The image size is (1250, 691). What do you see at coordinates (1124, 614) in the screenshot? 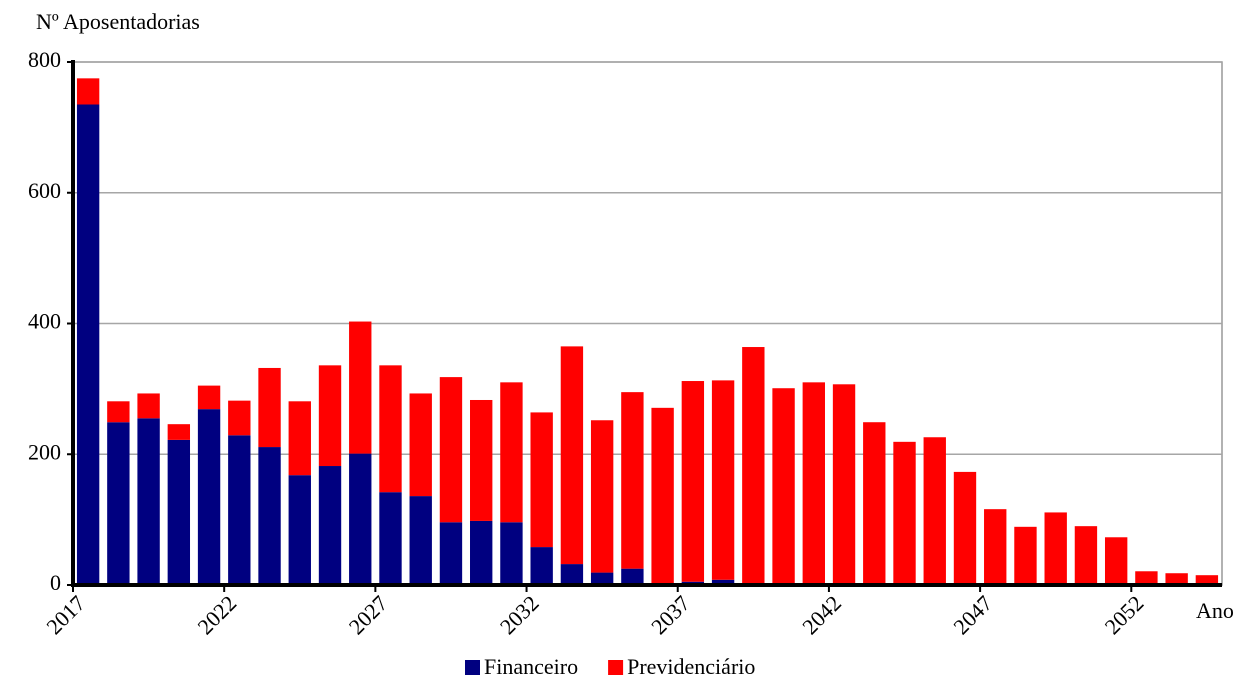
I see `x-tick-label: 2052` at bounding box center [1124, 614].